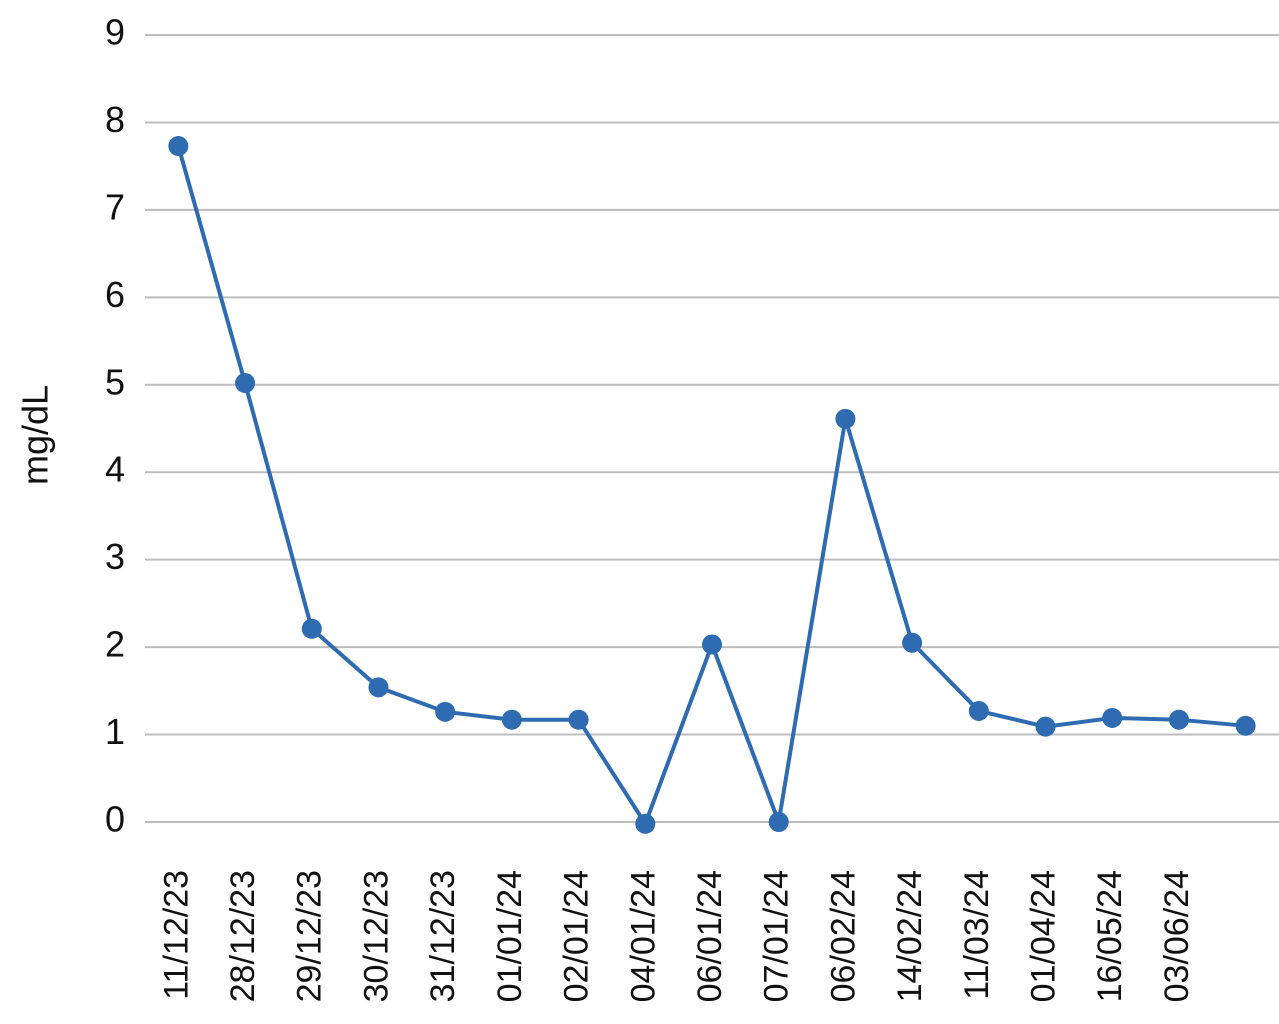 The width and height of the screenshot is (1279, 1024). Describe the element at coordinates (777, 936) in the screenshot. I see `x-tick-label: 07/01/24` at that location.